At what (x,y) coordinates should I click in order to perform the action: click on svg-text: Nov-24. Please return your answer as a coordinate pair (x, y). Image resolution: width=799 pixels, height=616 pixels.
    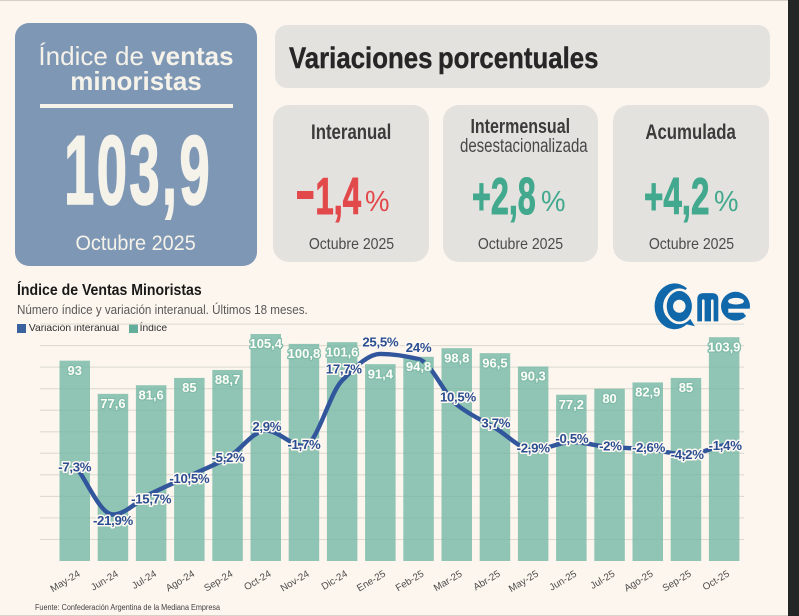
    Looking at the image, I should click on (295, 581).